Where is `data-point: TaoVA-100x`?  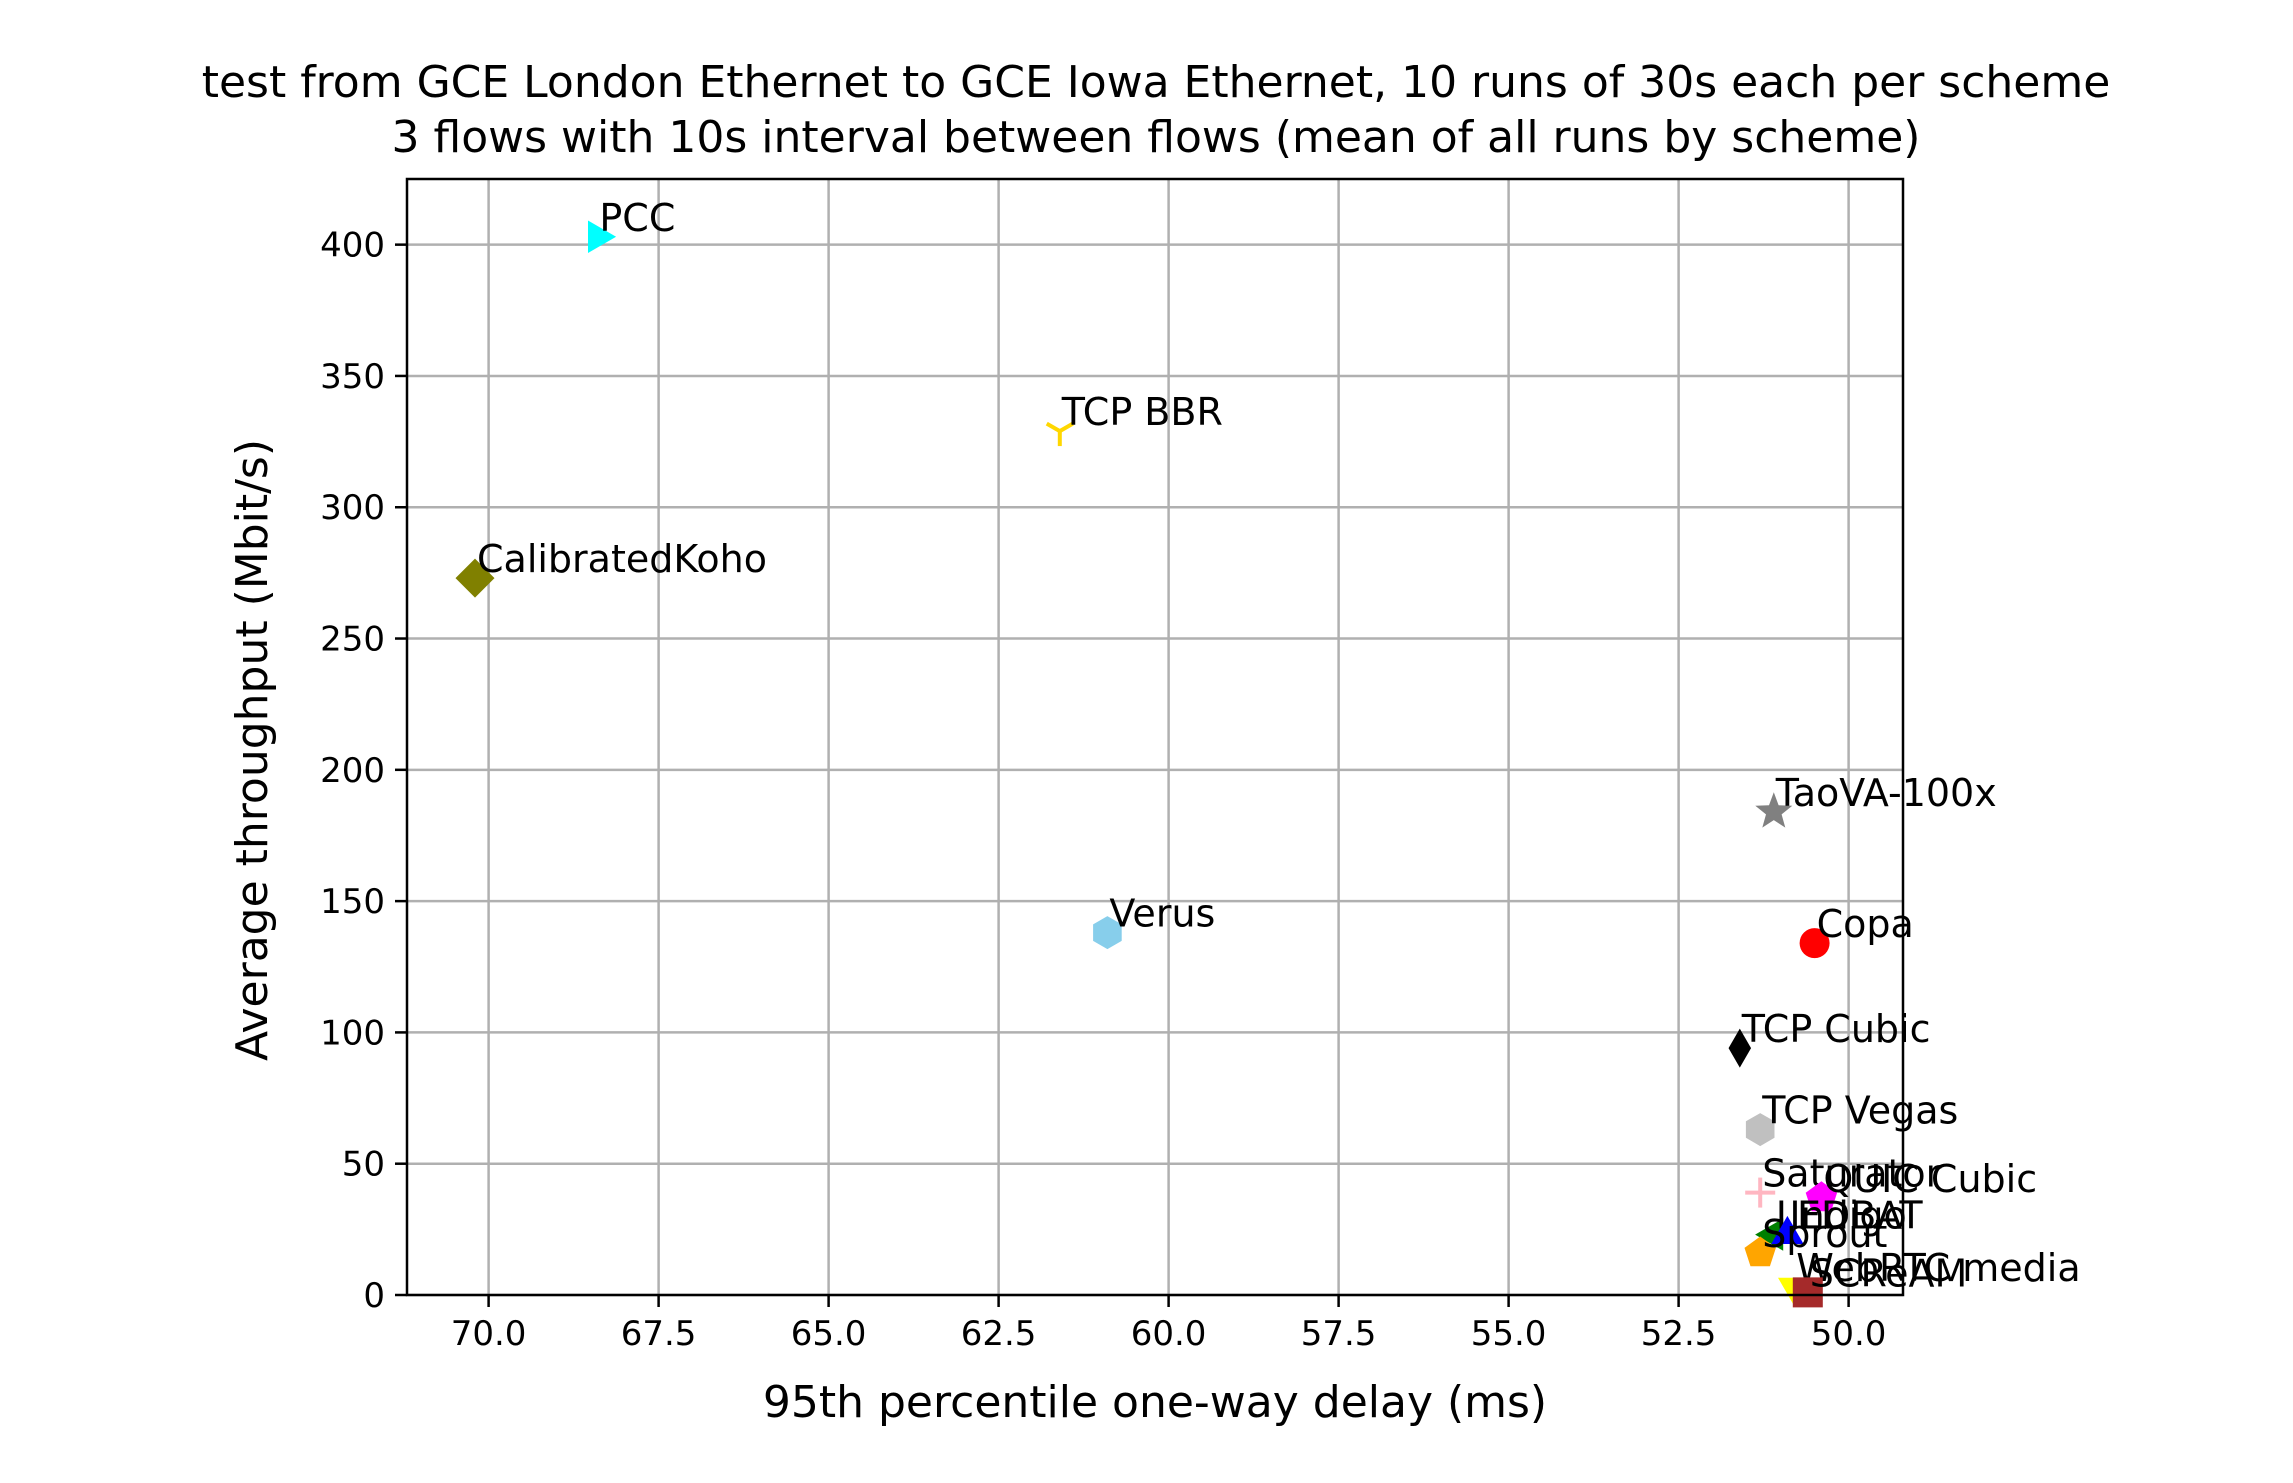
data-point: TaoVA-100x is located at coordinates (1876, 799).